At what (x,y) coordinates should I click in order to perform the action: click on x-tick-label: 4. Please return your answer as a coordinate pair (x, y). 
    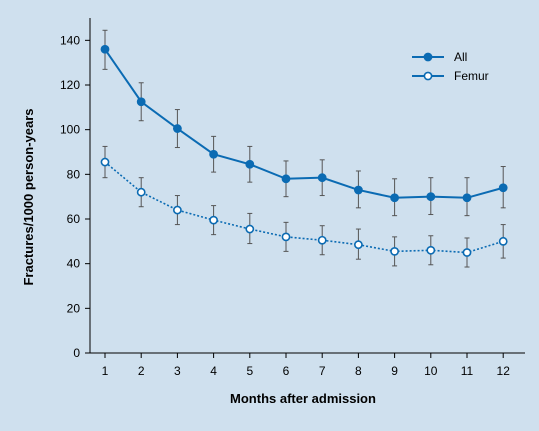
    Looking at the image, I should click on (213, 371).